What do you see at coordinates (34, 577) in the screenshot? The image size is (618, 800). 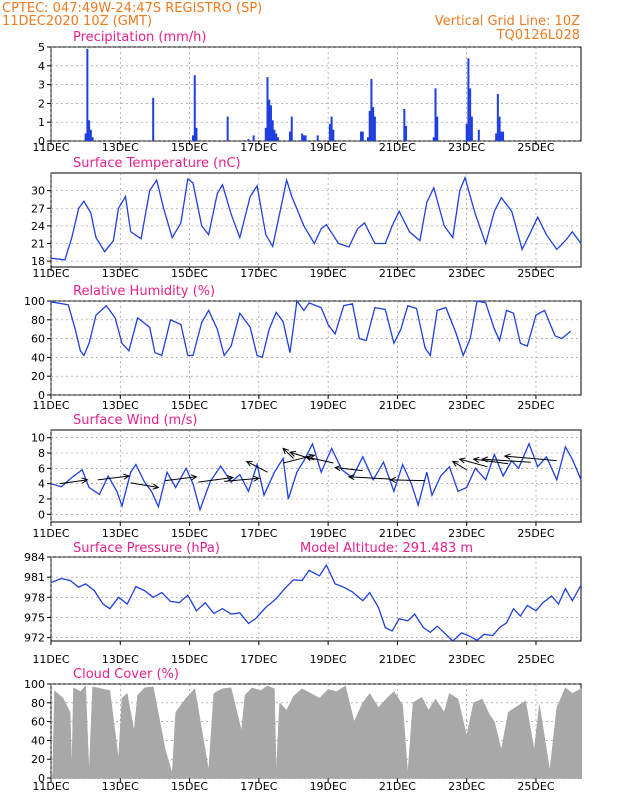 I see `y-tick-label: 981` at bounding box center [34, 577].